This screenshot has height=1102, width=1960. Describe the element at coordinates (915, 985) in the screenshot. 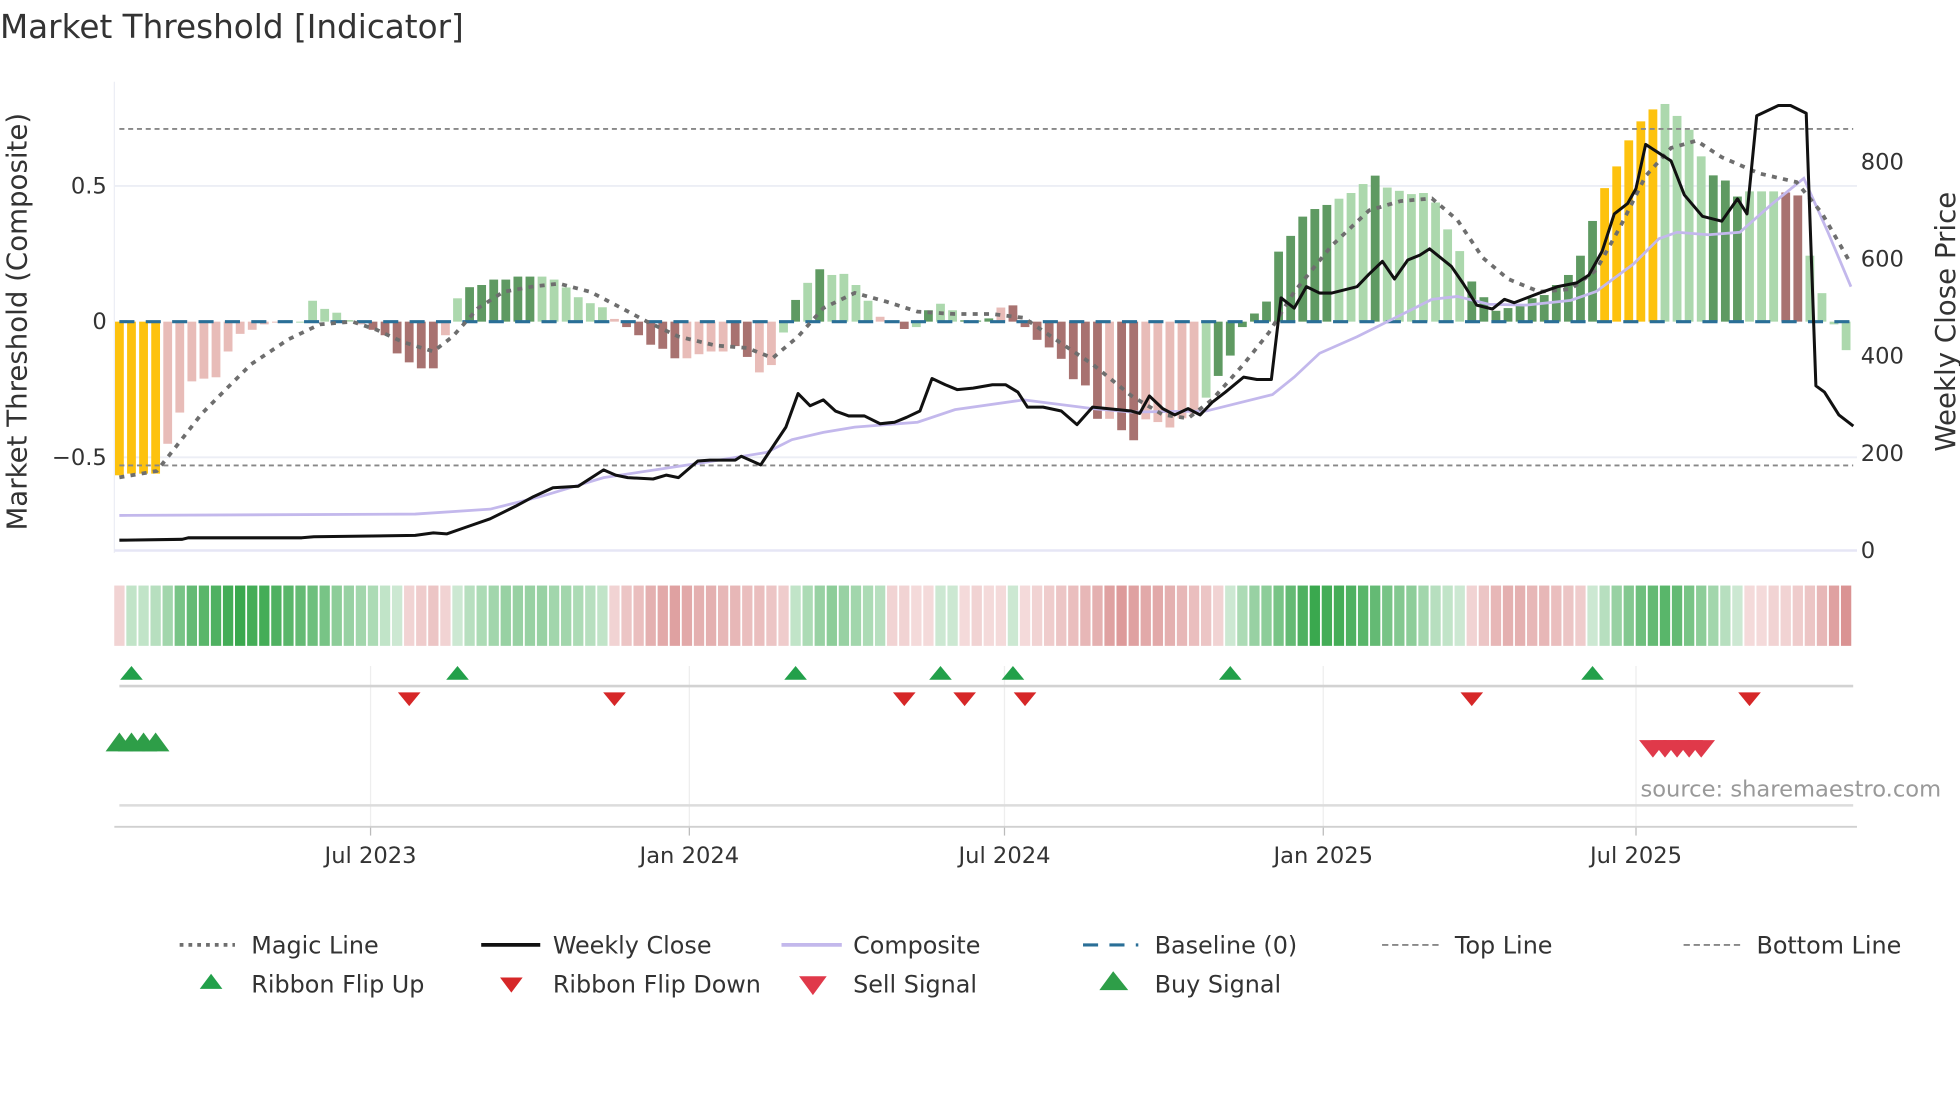

I see `legend-label: Sell Signal` at that location.